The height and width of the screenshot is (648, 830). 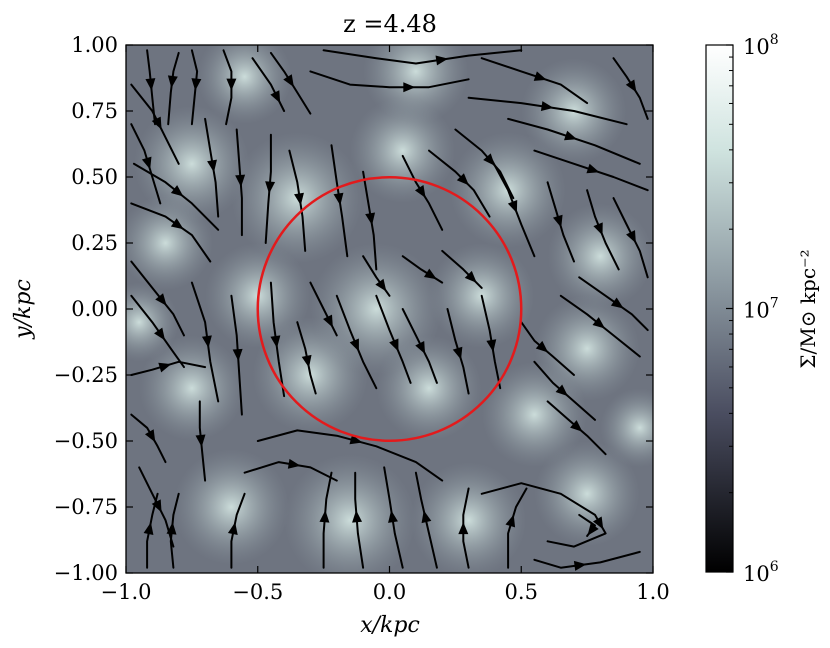 I want to click on colorbar-ticks: 10⁸ 10⁷ 10⁶, so click(x=752, y=309).